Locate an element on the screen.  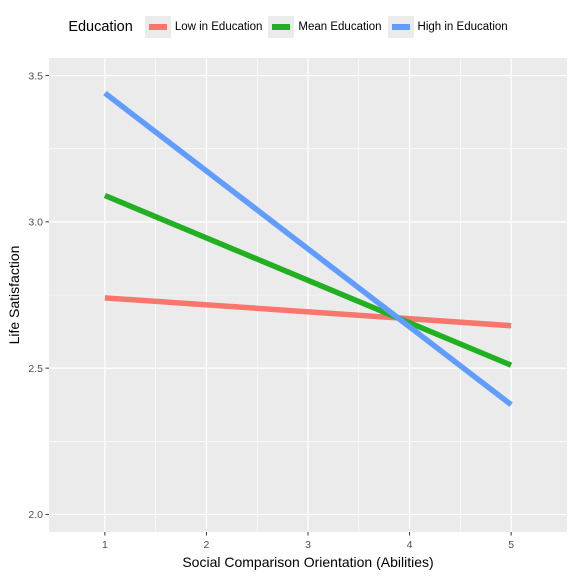
x-tick-label: 2 is located at coordinates (207, 545).